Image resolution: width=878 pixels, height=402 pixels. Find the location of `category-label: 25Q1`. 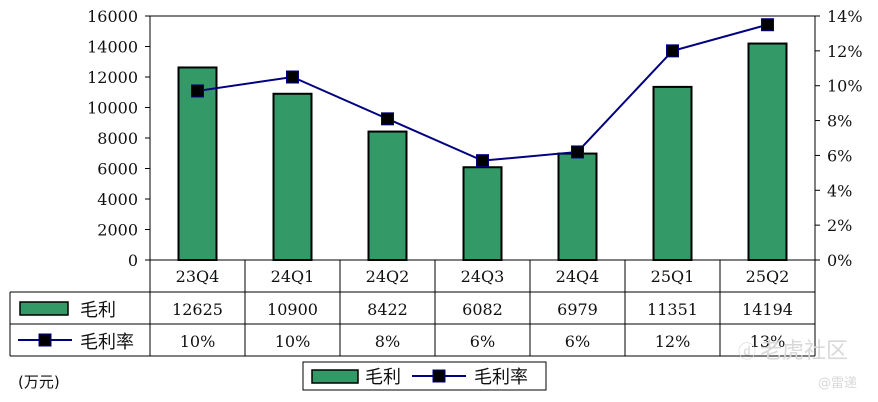

category-label: 25Q1 is located at coordinates (673, 276).